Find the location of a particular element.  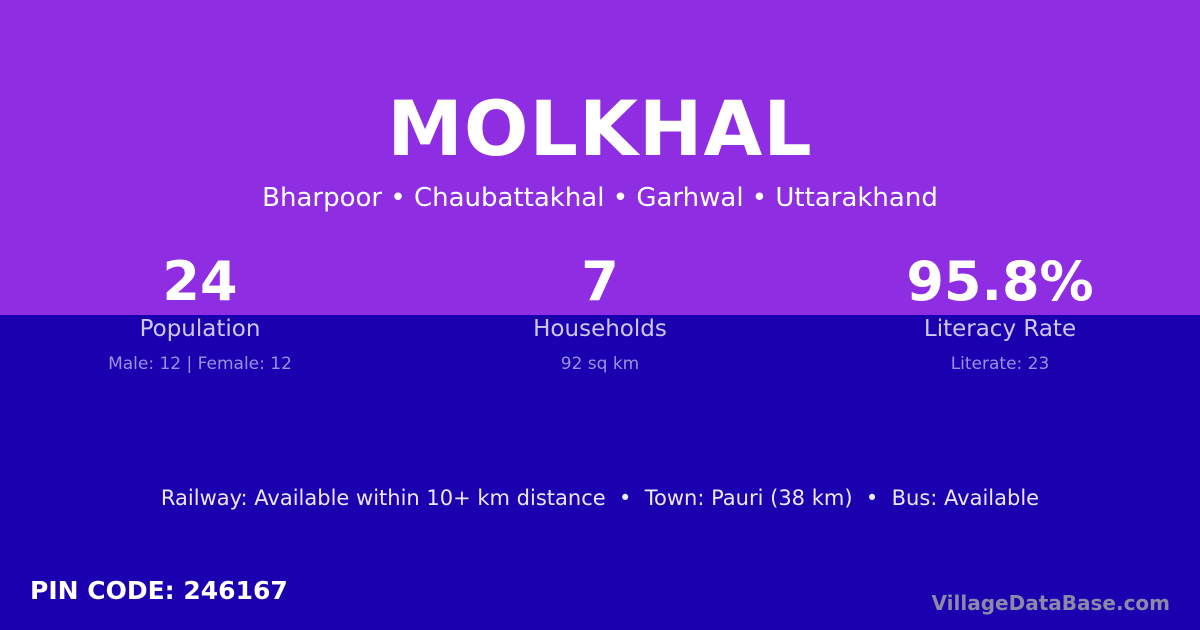

brand-watermark: VillageDataBase.com is located at coordinates (1050, 603).